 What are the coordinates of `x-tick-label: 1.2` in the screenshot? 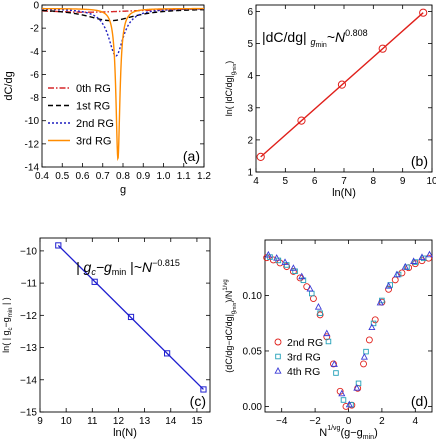 It's located at (204, 176).